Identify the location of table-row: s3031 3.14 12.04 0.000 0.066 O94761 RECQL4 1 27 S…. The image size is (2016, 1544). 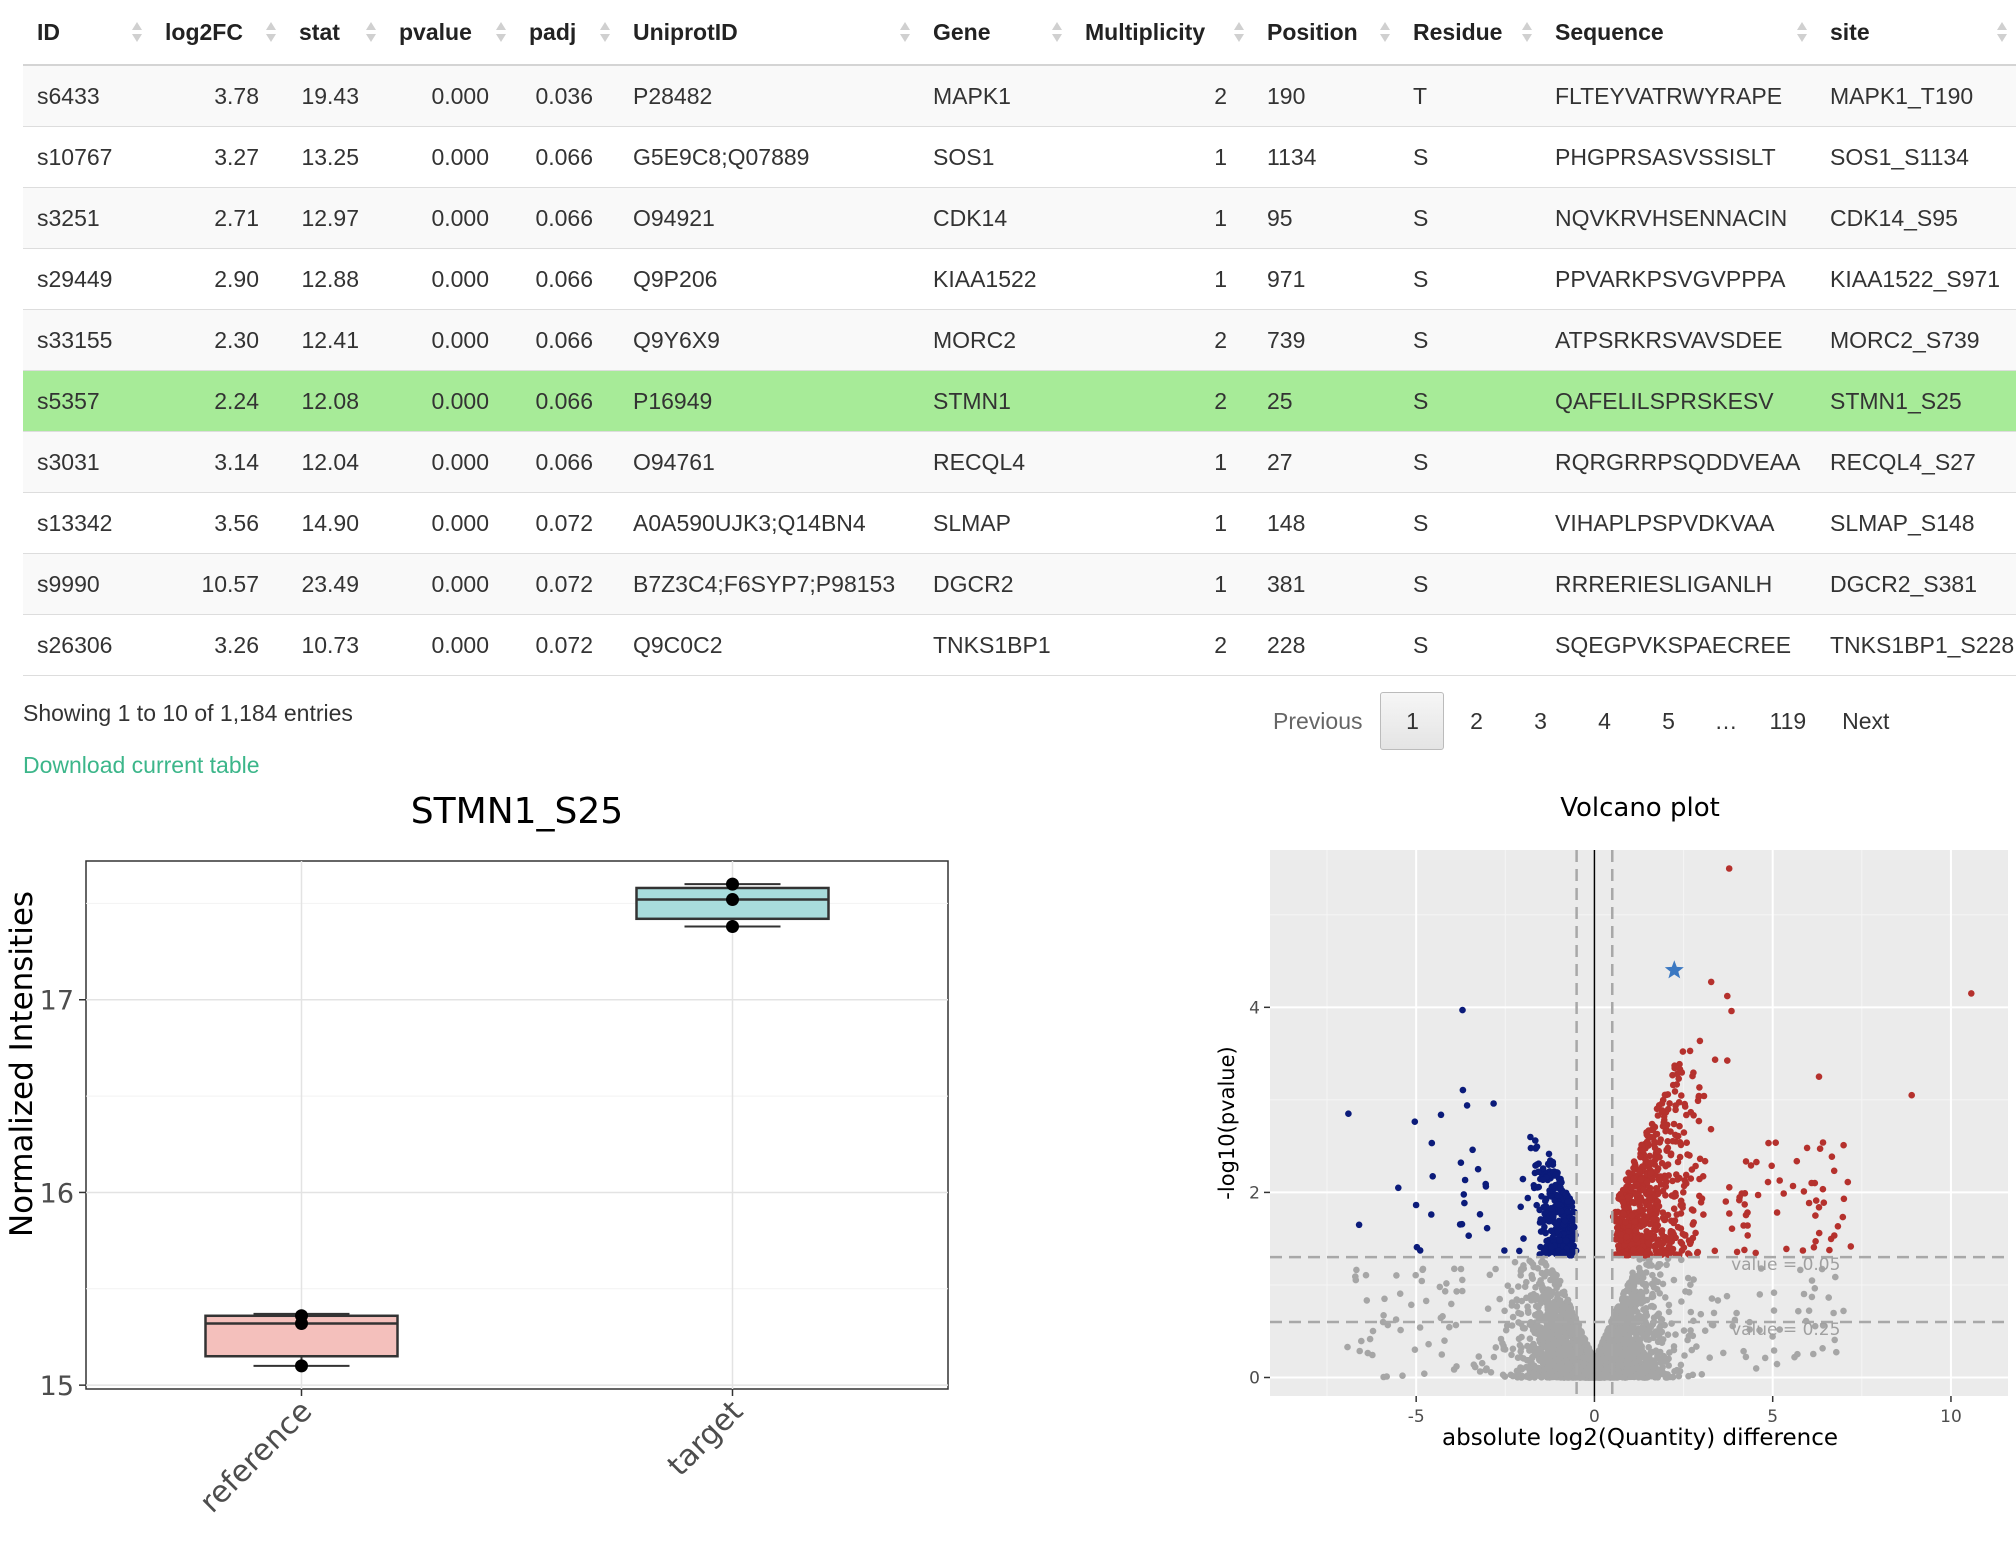
(1019, 462).